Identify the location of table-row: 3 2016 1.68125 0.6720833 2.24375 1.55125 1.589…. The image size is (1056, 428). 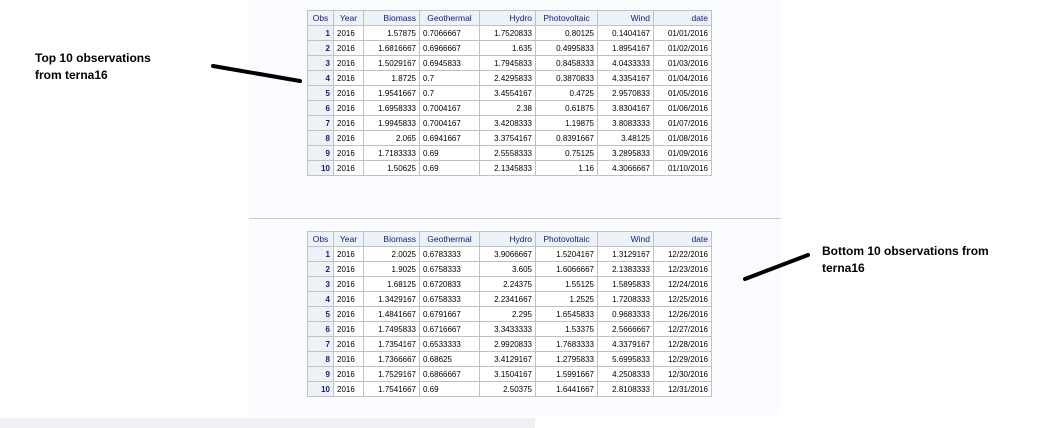
(509, 284).